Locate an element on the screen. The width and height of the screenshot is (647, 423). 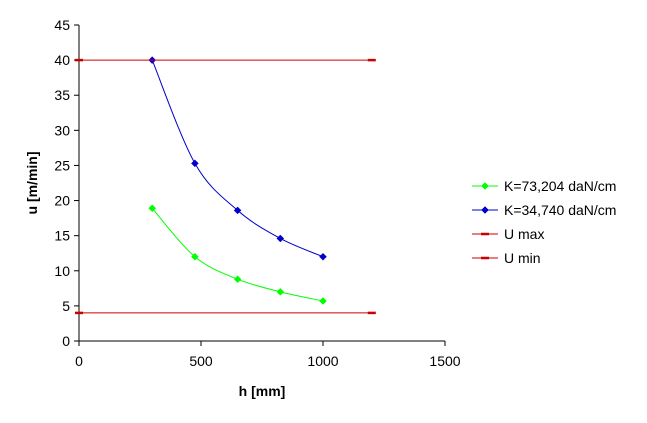
x-tick-label: 1500 is located at coordinates (444, 361).